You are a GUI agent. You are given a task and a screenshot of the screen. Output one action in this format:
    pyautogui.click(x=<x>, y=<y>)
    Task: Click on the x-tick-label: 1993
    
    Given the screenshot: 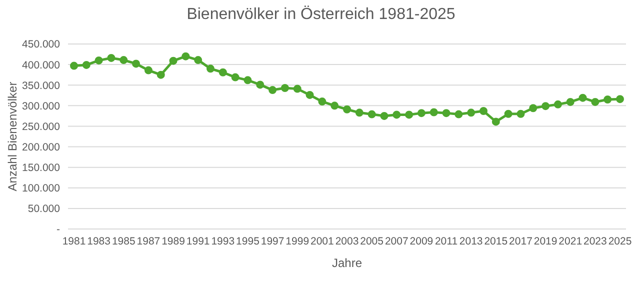 What is the action you would take?
    pyautogui.click(x=223, y=241)
    